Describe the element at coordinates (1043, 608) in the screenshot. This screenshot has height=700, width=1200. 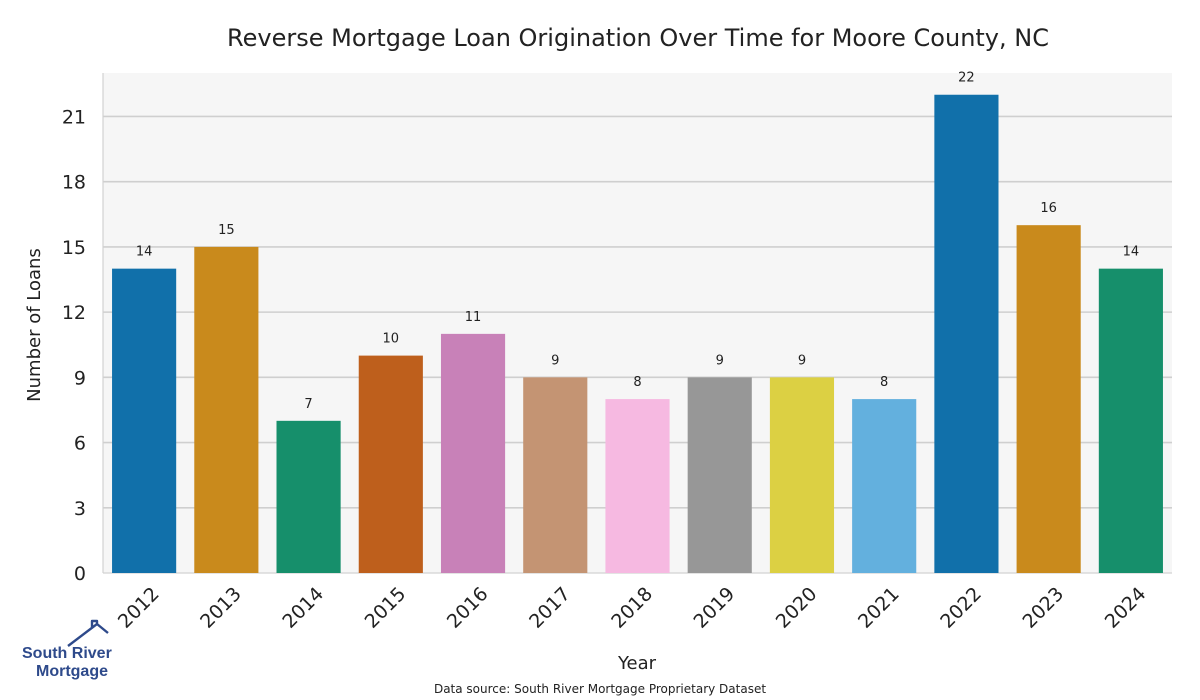
I see `x-tick-label: 2023` at that location.